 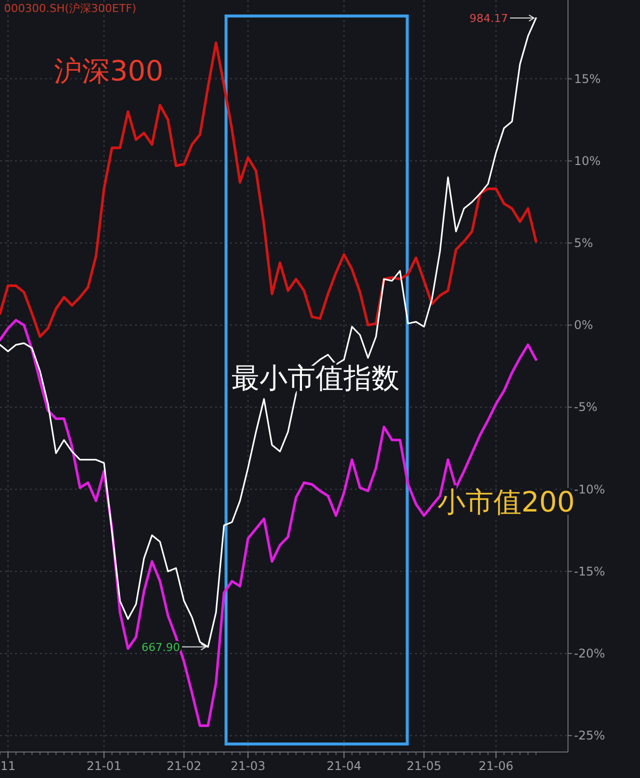 What do you see at coordinates (489, 19) in the screenshot?
I see `annotation: 984.17` at bounding box center [489, 19].